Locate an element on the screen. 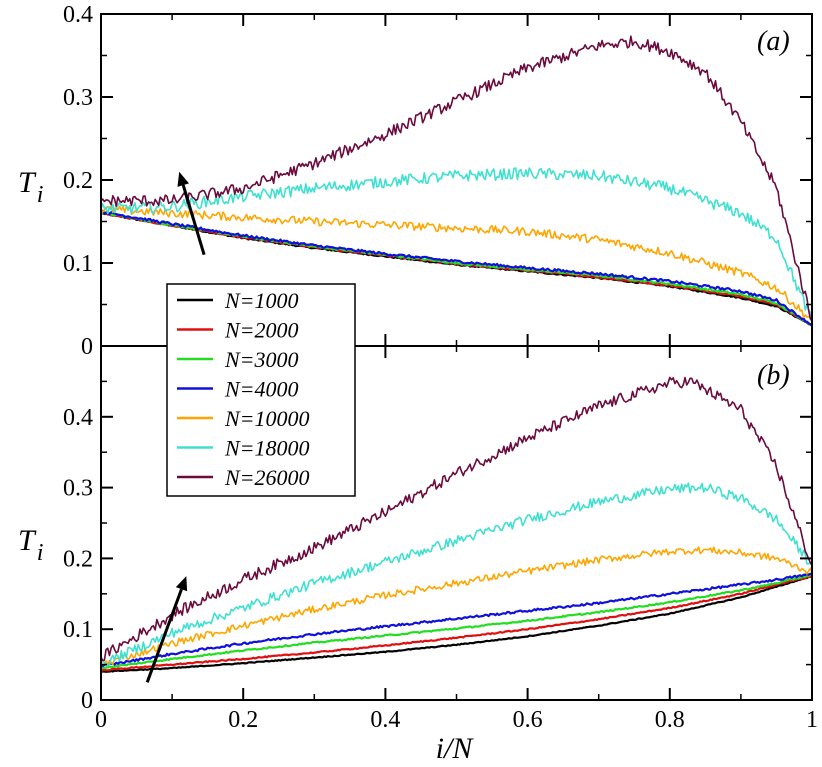 The height and width of the screenshot is (767, 822). panel-a-ylabel-sub: i is located at coordinates (40, 195).